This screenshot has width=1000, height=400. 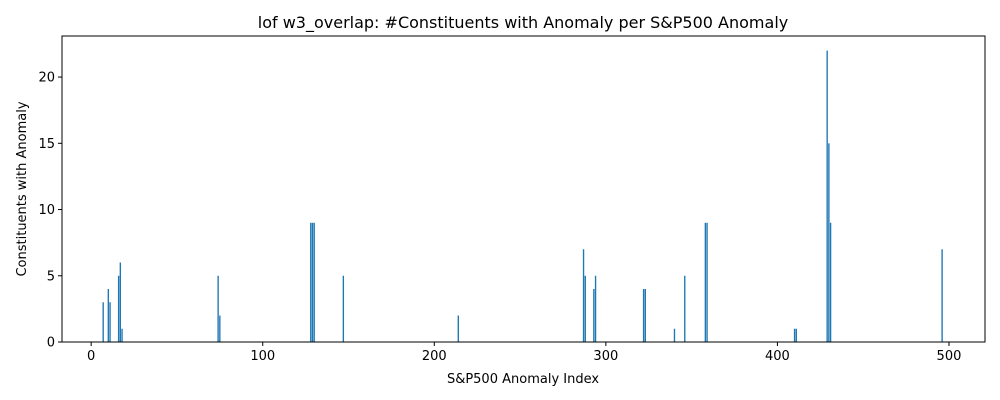 What do you see at coordinates (262, 356) in the screenshot?
I see `x-tick-label: 100` at bounding box center [262, 356].